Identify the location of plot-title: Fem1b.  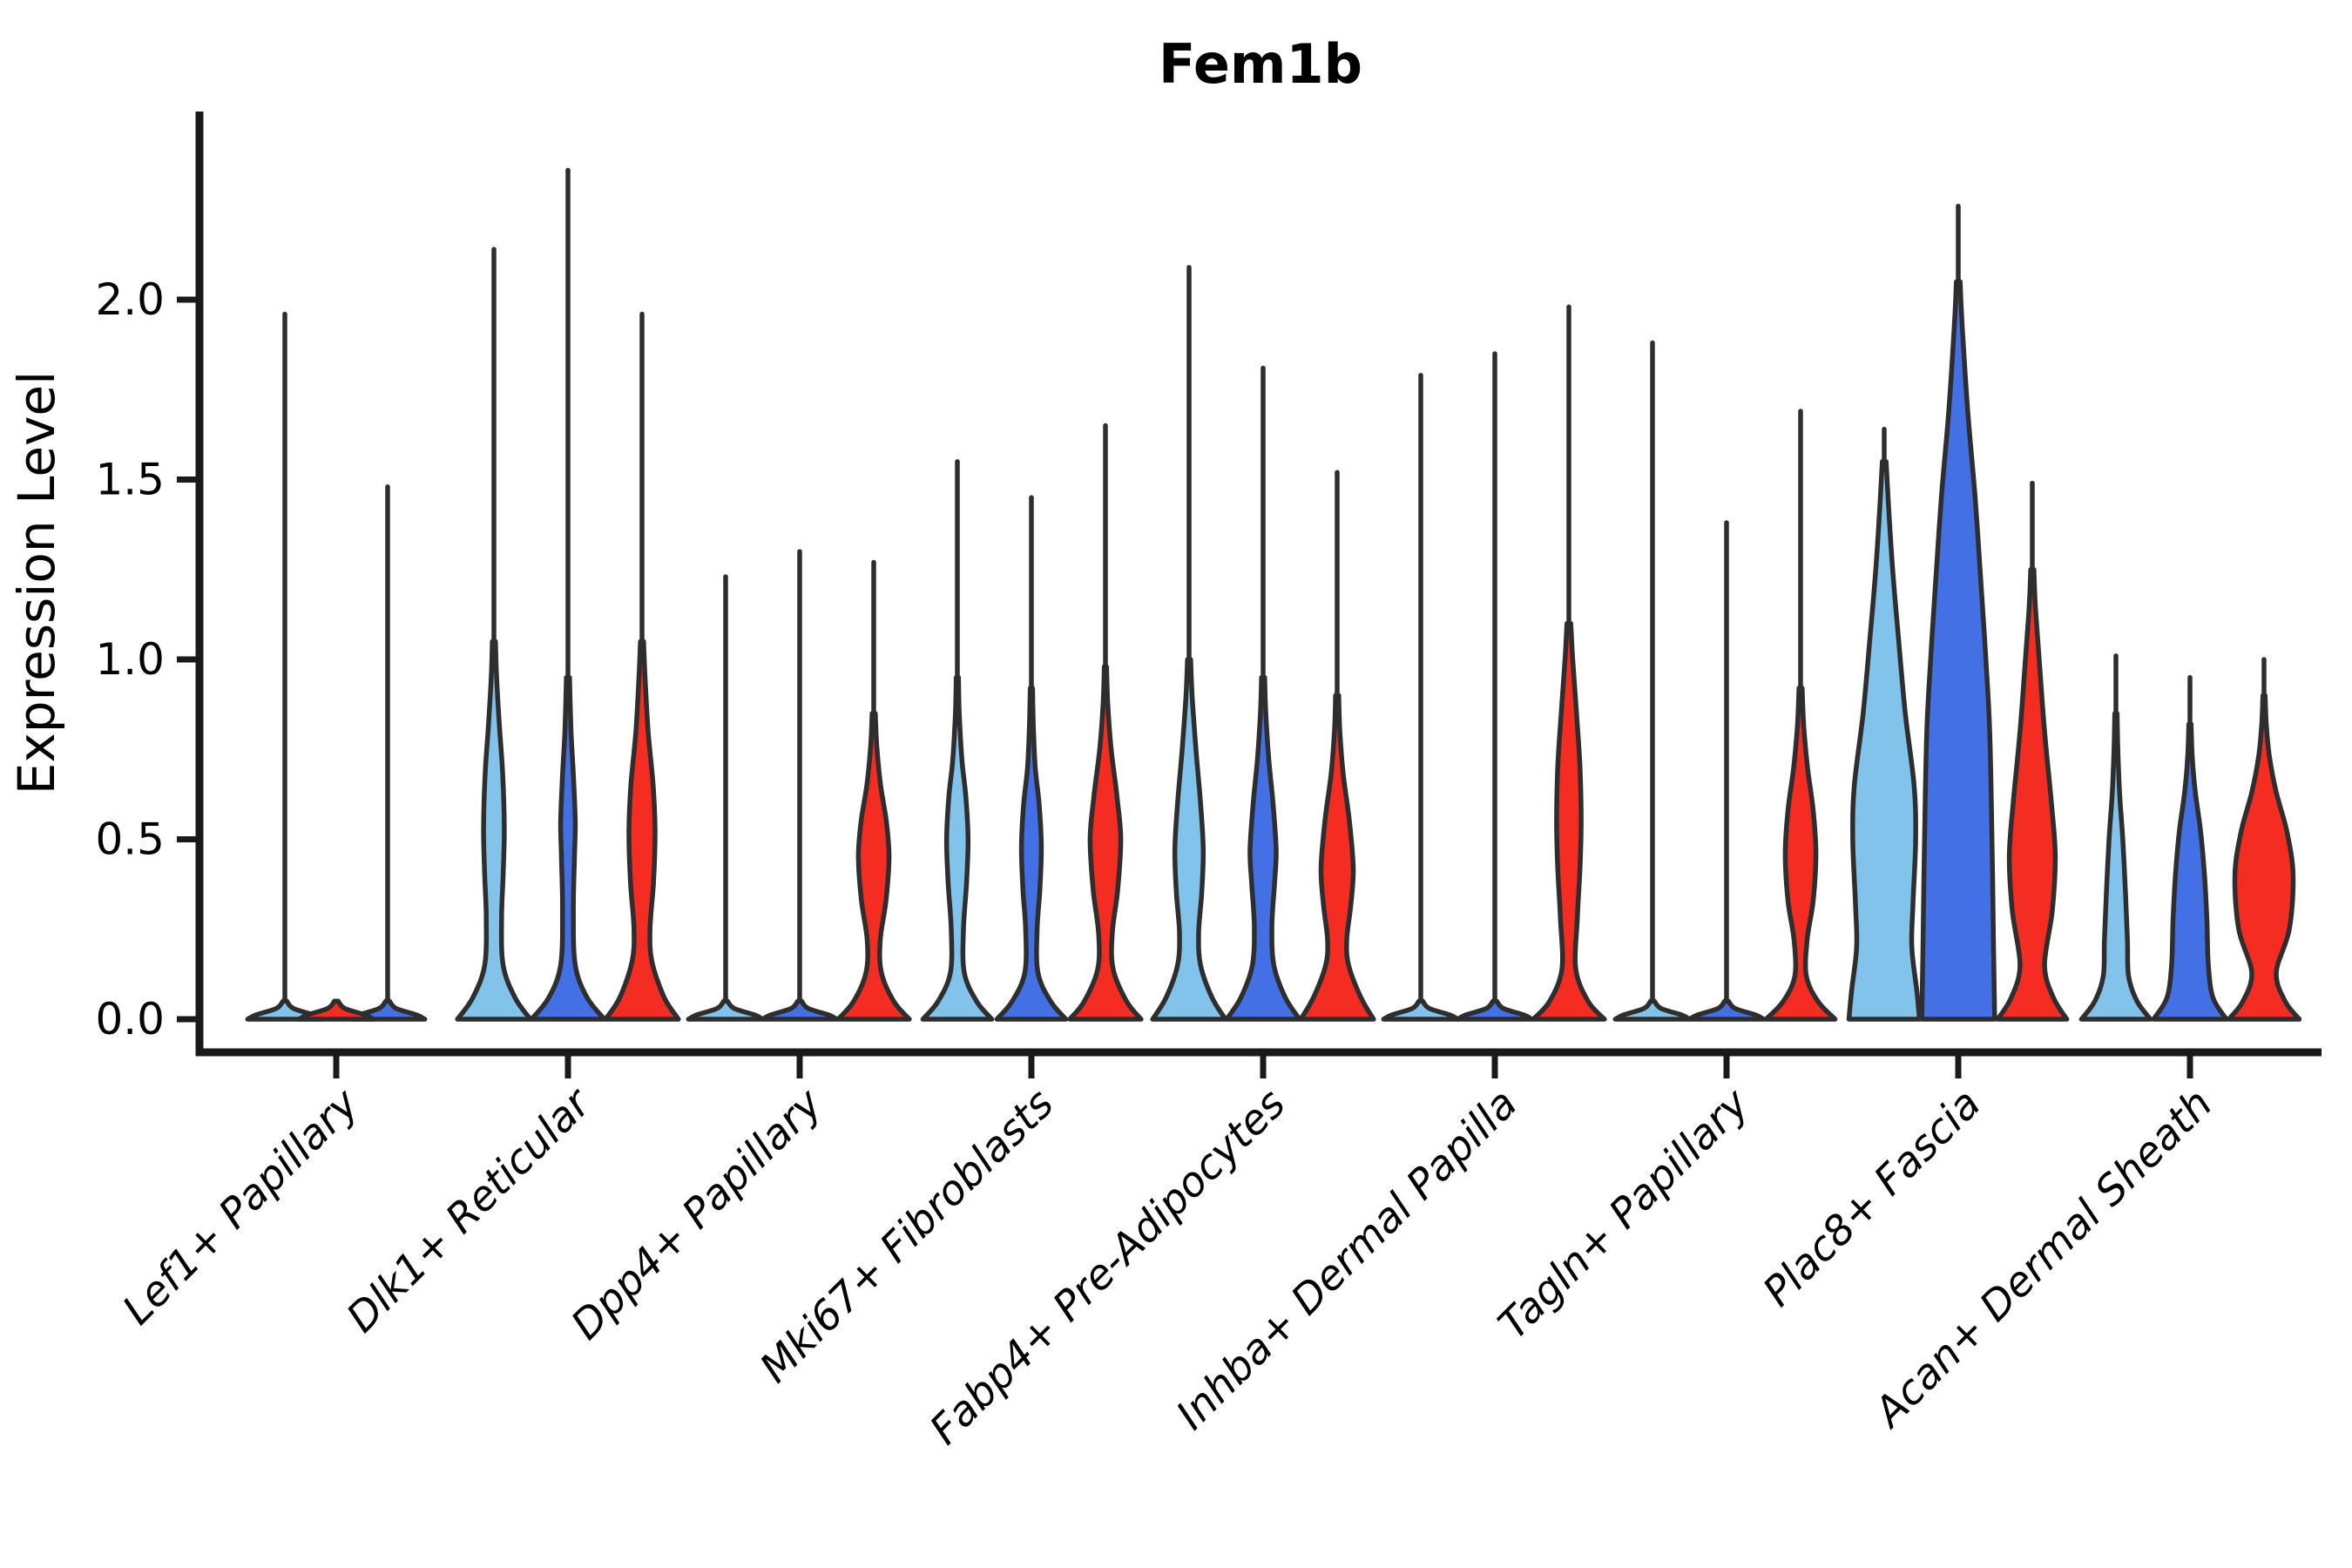
(1260, 64).